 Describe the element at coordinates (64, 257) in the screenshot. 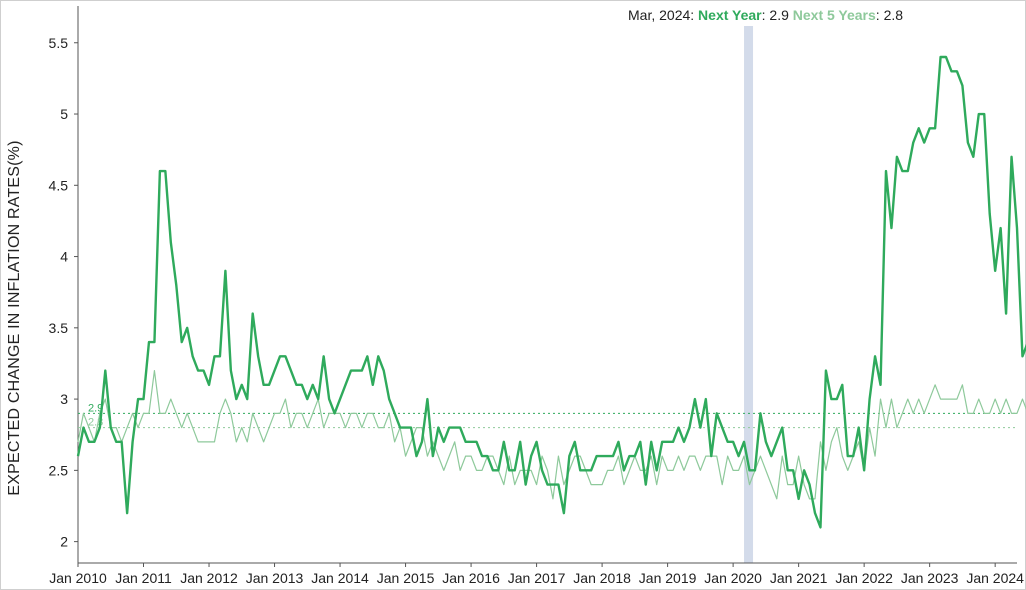

I see `y-tick-label: 4` at that location.